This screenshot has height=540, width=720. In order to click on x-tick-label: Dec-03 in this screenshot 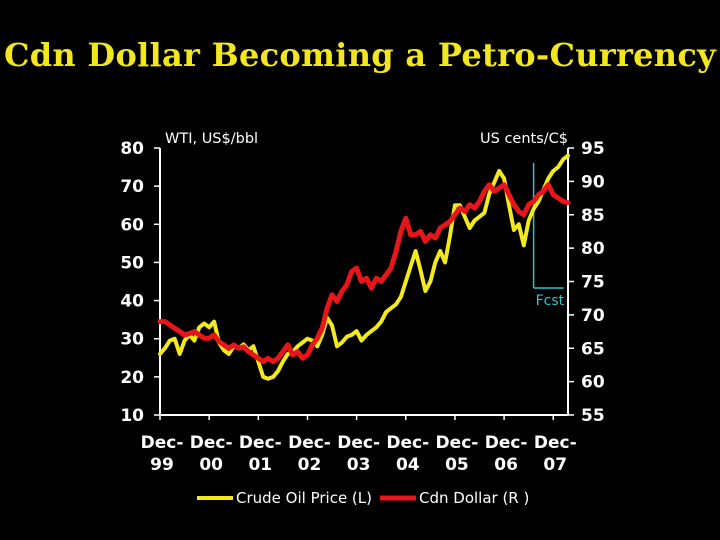, I will do `click(358, 454)`.